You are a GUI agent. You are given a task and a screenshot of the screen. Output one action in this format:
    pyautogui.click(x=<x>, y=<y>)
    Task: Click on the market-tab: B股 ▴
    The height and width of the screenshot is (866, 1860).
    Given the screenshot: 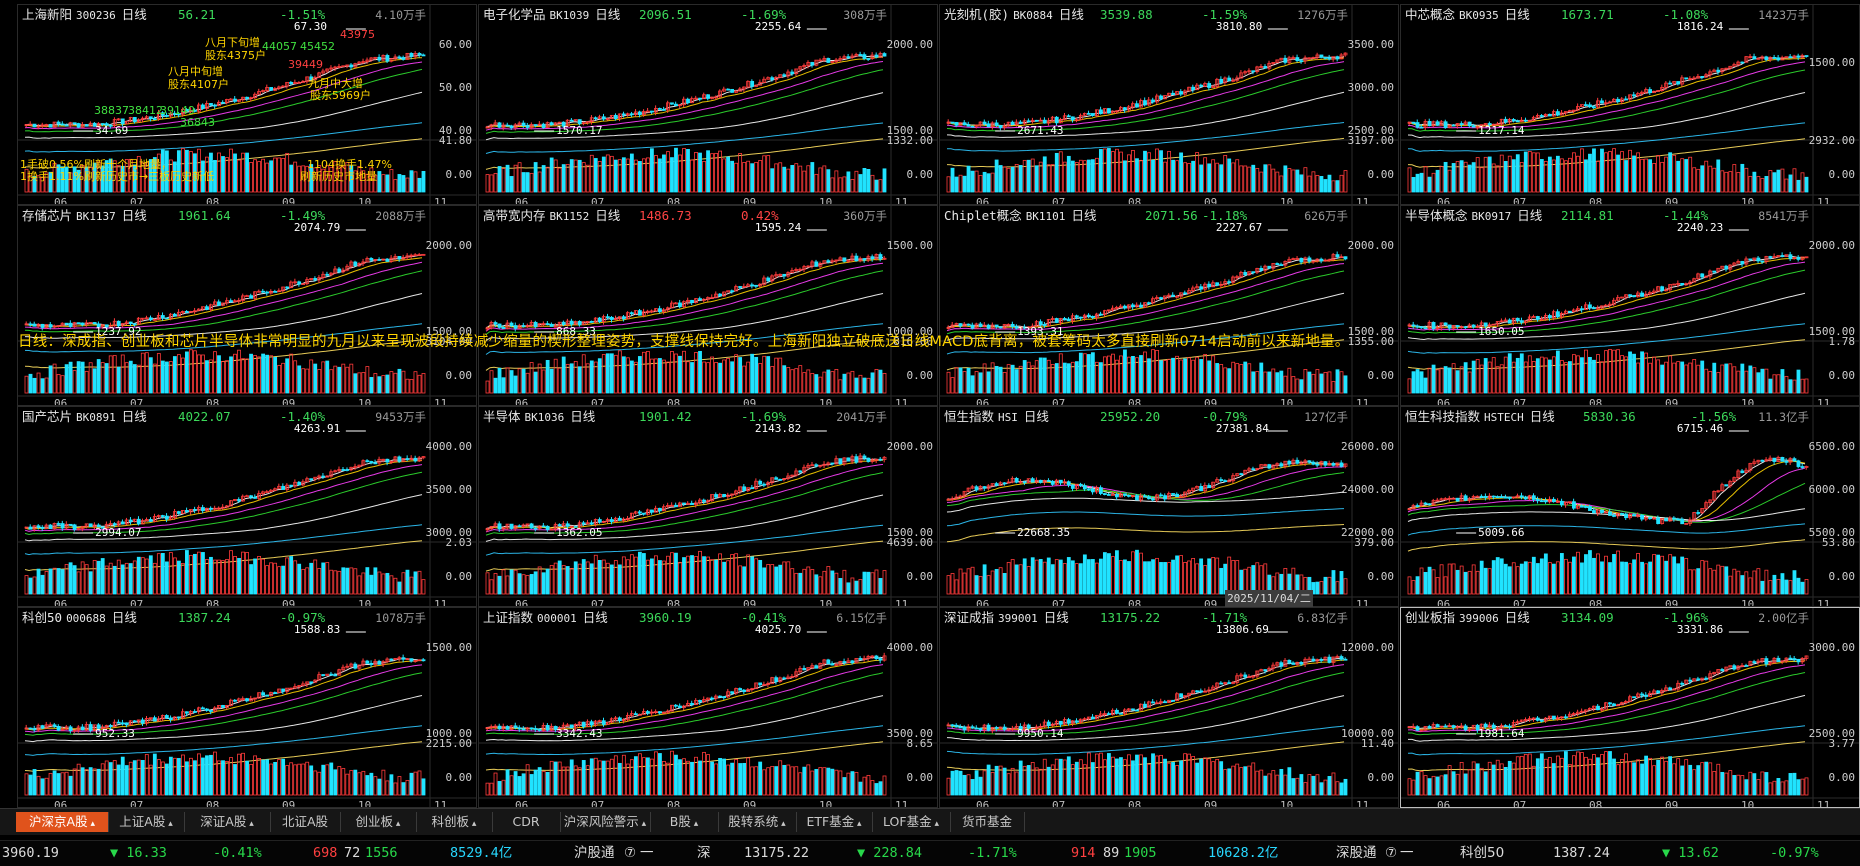 What is the action you would take?
    pyautogui.click(x=684, y=822)
    